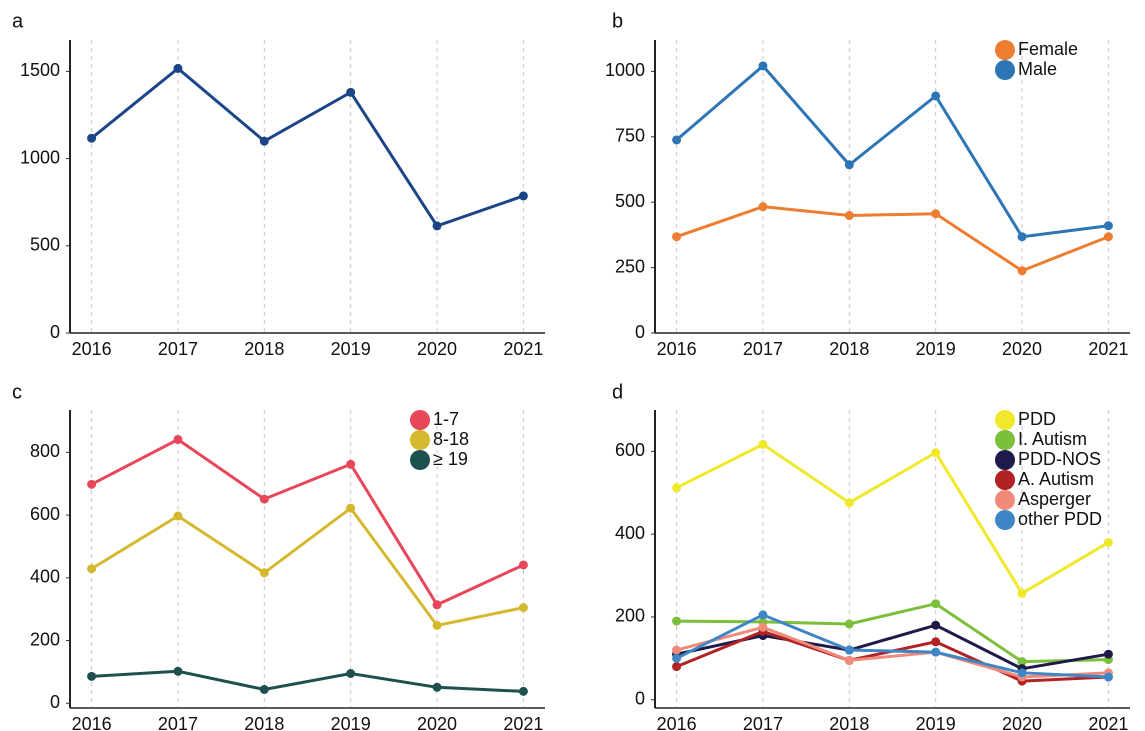  What do you see at coordinates (630, 450) in the screenshot?
I see `y-tick-label: 600` at bounding box center [630, 450].